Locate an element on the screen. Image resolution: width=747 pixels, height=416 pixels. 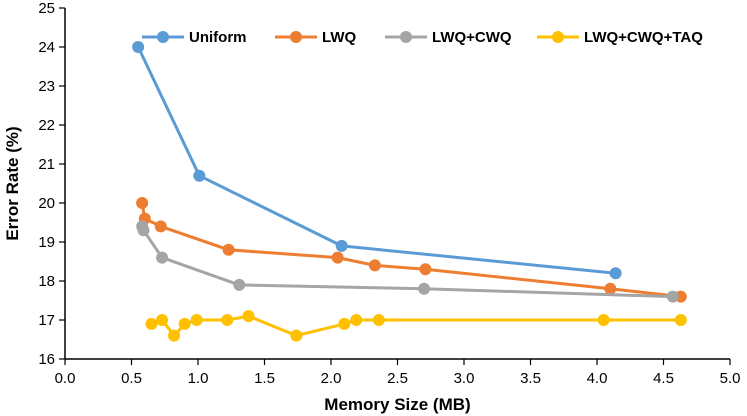
x-tick-label: 1.0 is located at coordinates (198, 378).